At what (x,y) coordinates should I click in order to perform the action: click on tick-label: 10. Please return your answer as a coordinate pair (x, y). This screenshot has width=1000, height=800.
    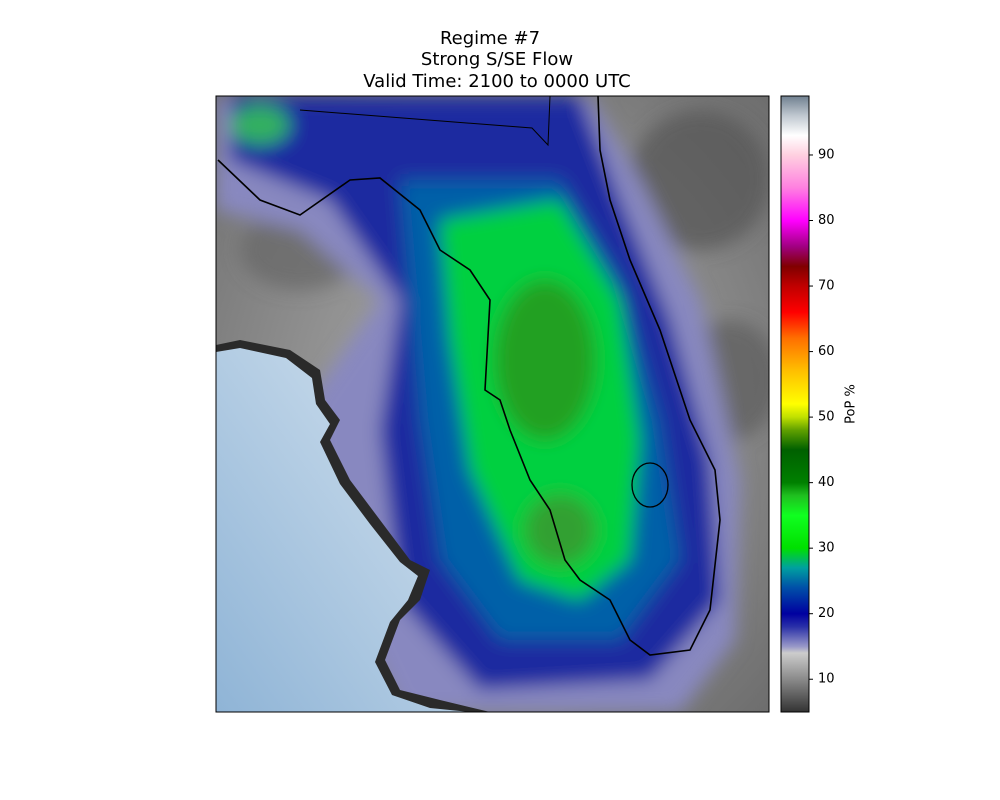
    Looking at the image, I should click on (826, 679).